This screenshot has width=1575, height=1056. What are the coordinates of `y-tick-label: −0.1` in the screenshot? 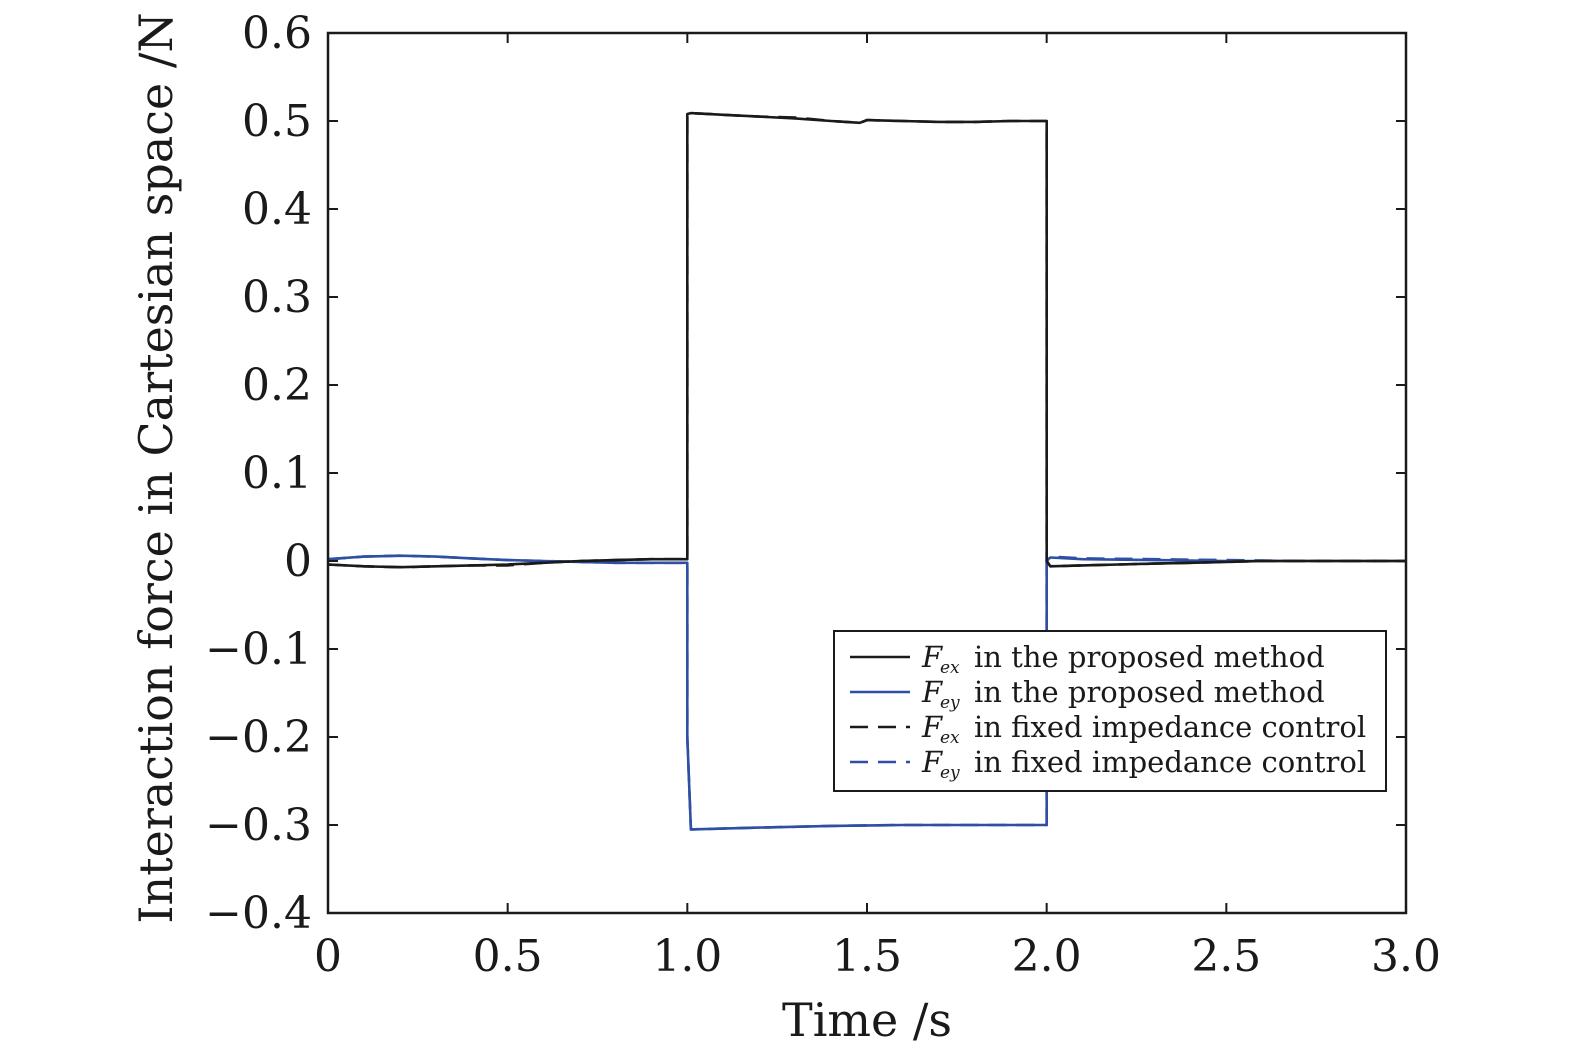 It's located at (258, 649).